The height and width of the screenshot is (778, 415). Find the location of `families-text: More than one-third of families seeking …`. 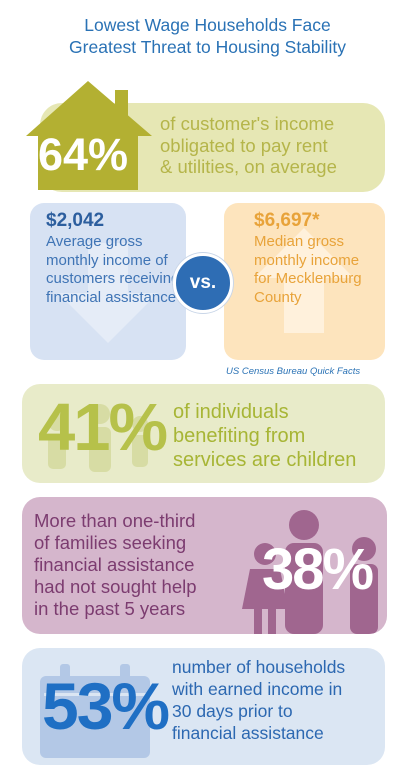

families-text: More than one-third of families seeking … is located at coordinates (144, 565).